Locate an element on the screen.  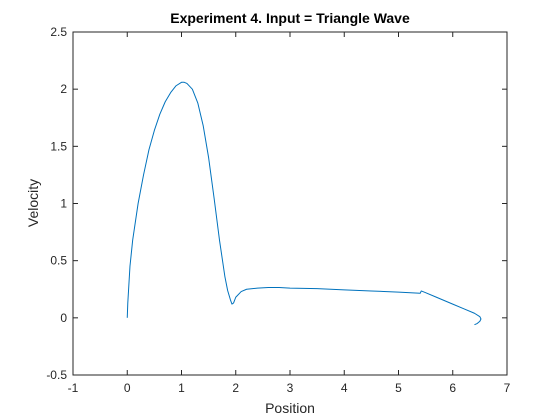
x-tick-label: 1 is located at coordinates (181, 388).